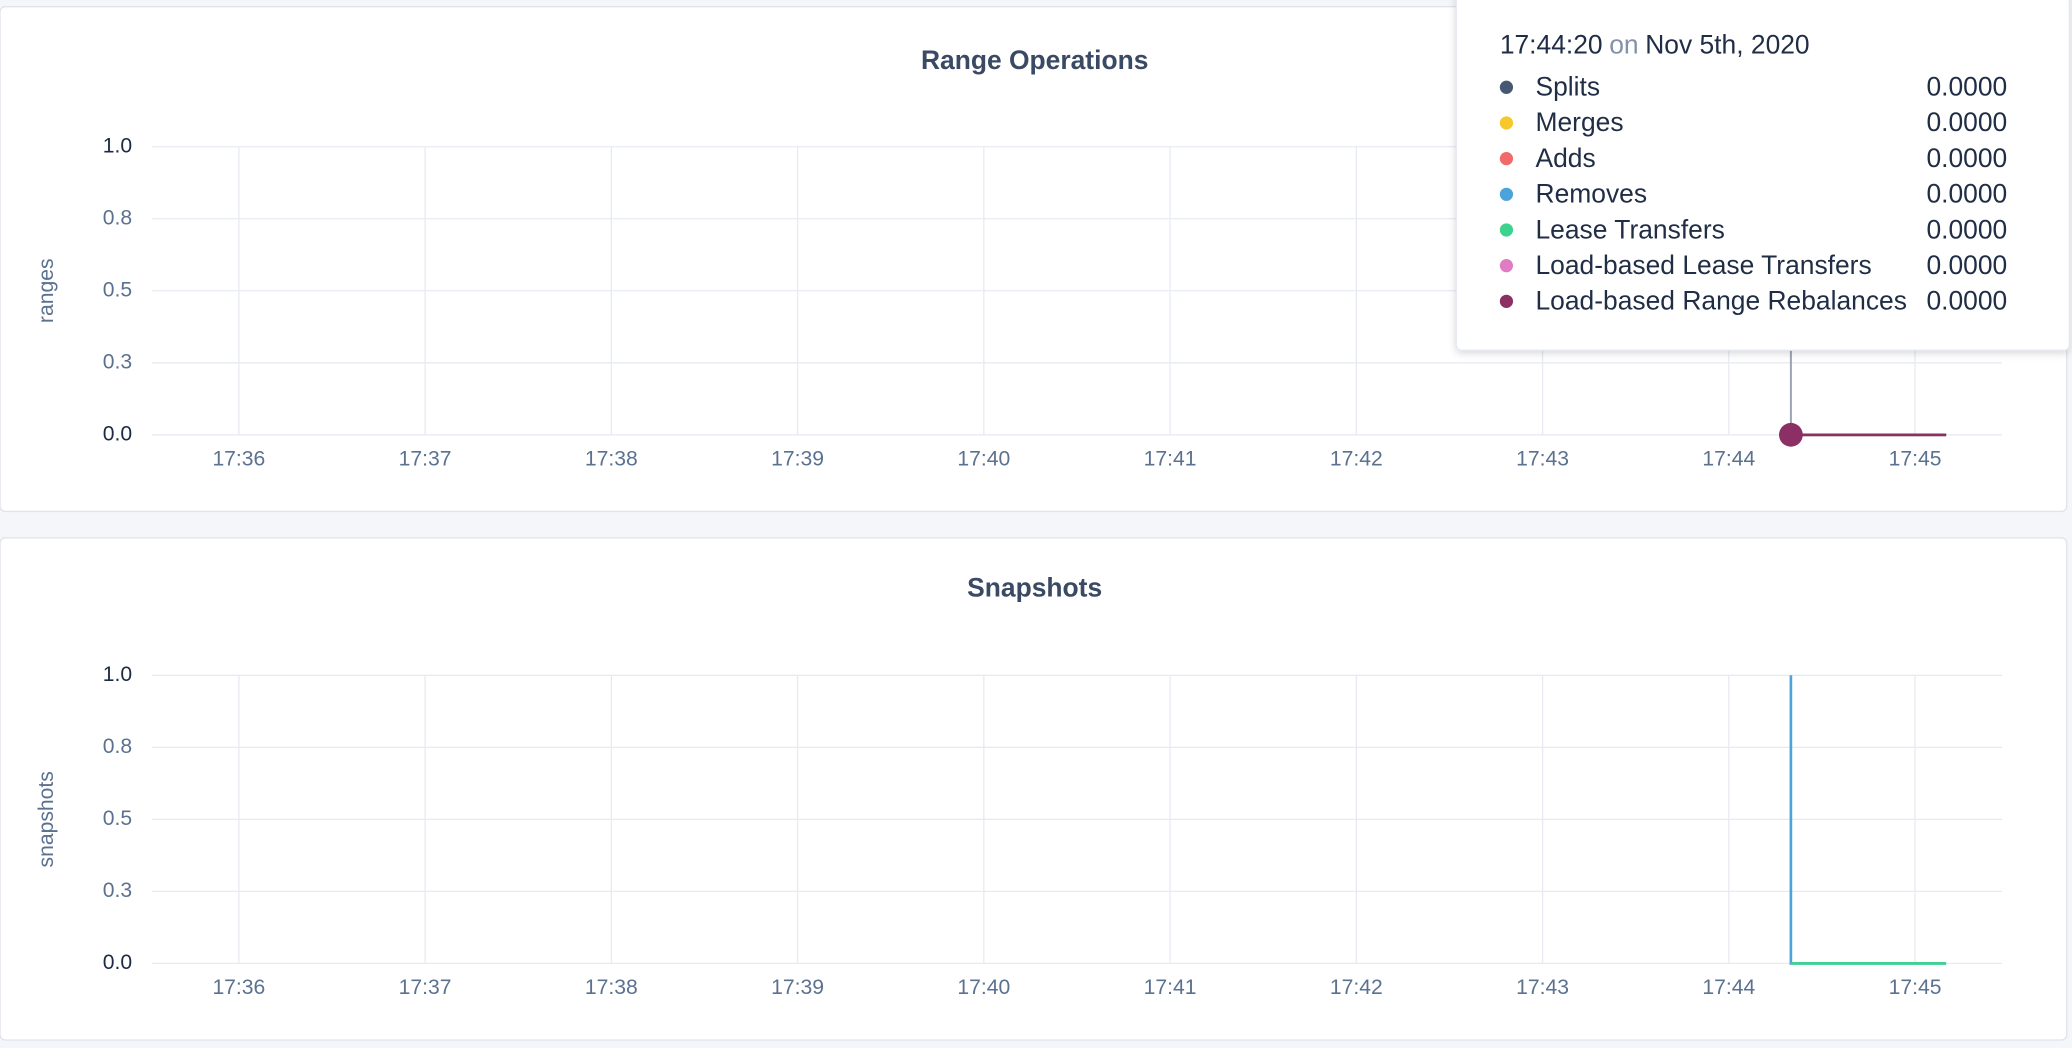 Image resolution: width=2072 pixels, height=1048 pixels. I want to click on tooltip-box, so click(1763, 175).